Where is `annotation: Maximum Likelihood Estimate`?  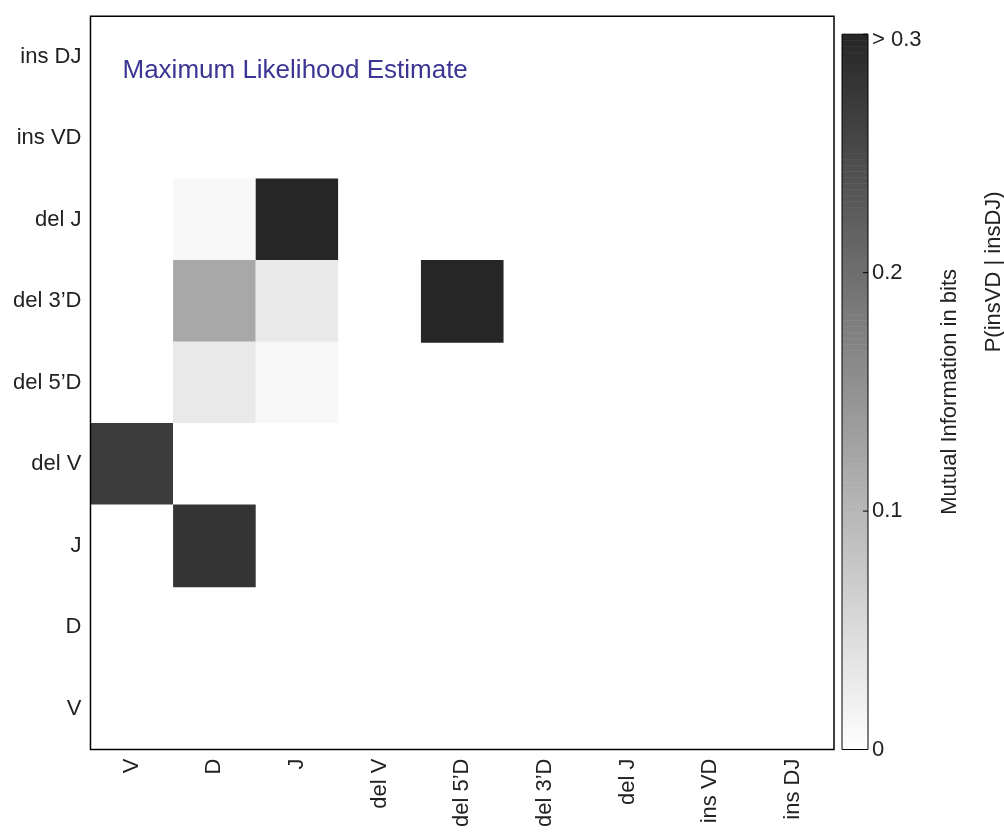 annotation: Maximum Likelihood Estimate is located at coordinates (295, 69).